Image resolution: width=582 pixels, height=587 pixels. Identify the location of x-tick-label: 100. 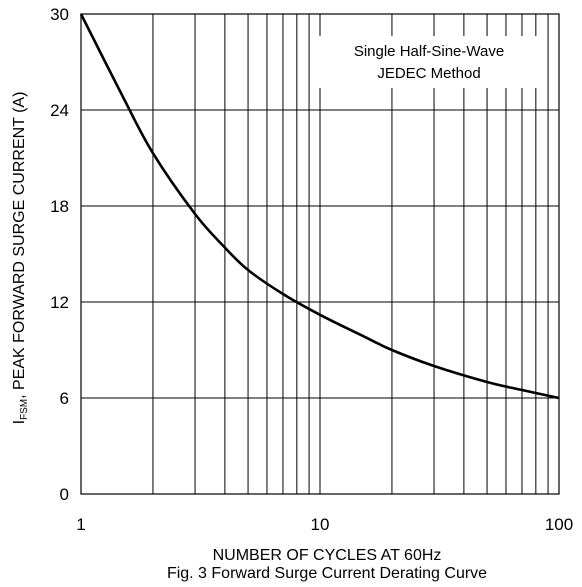
(559, 524).